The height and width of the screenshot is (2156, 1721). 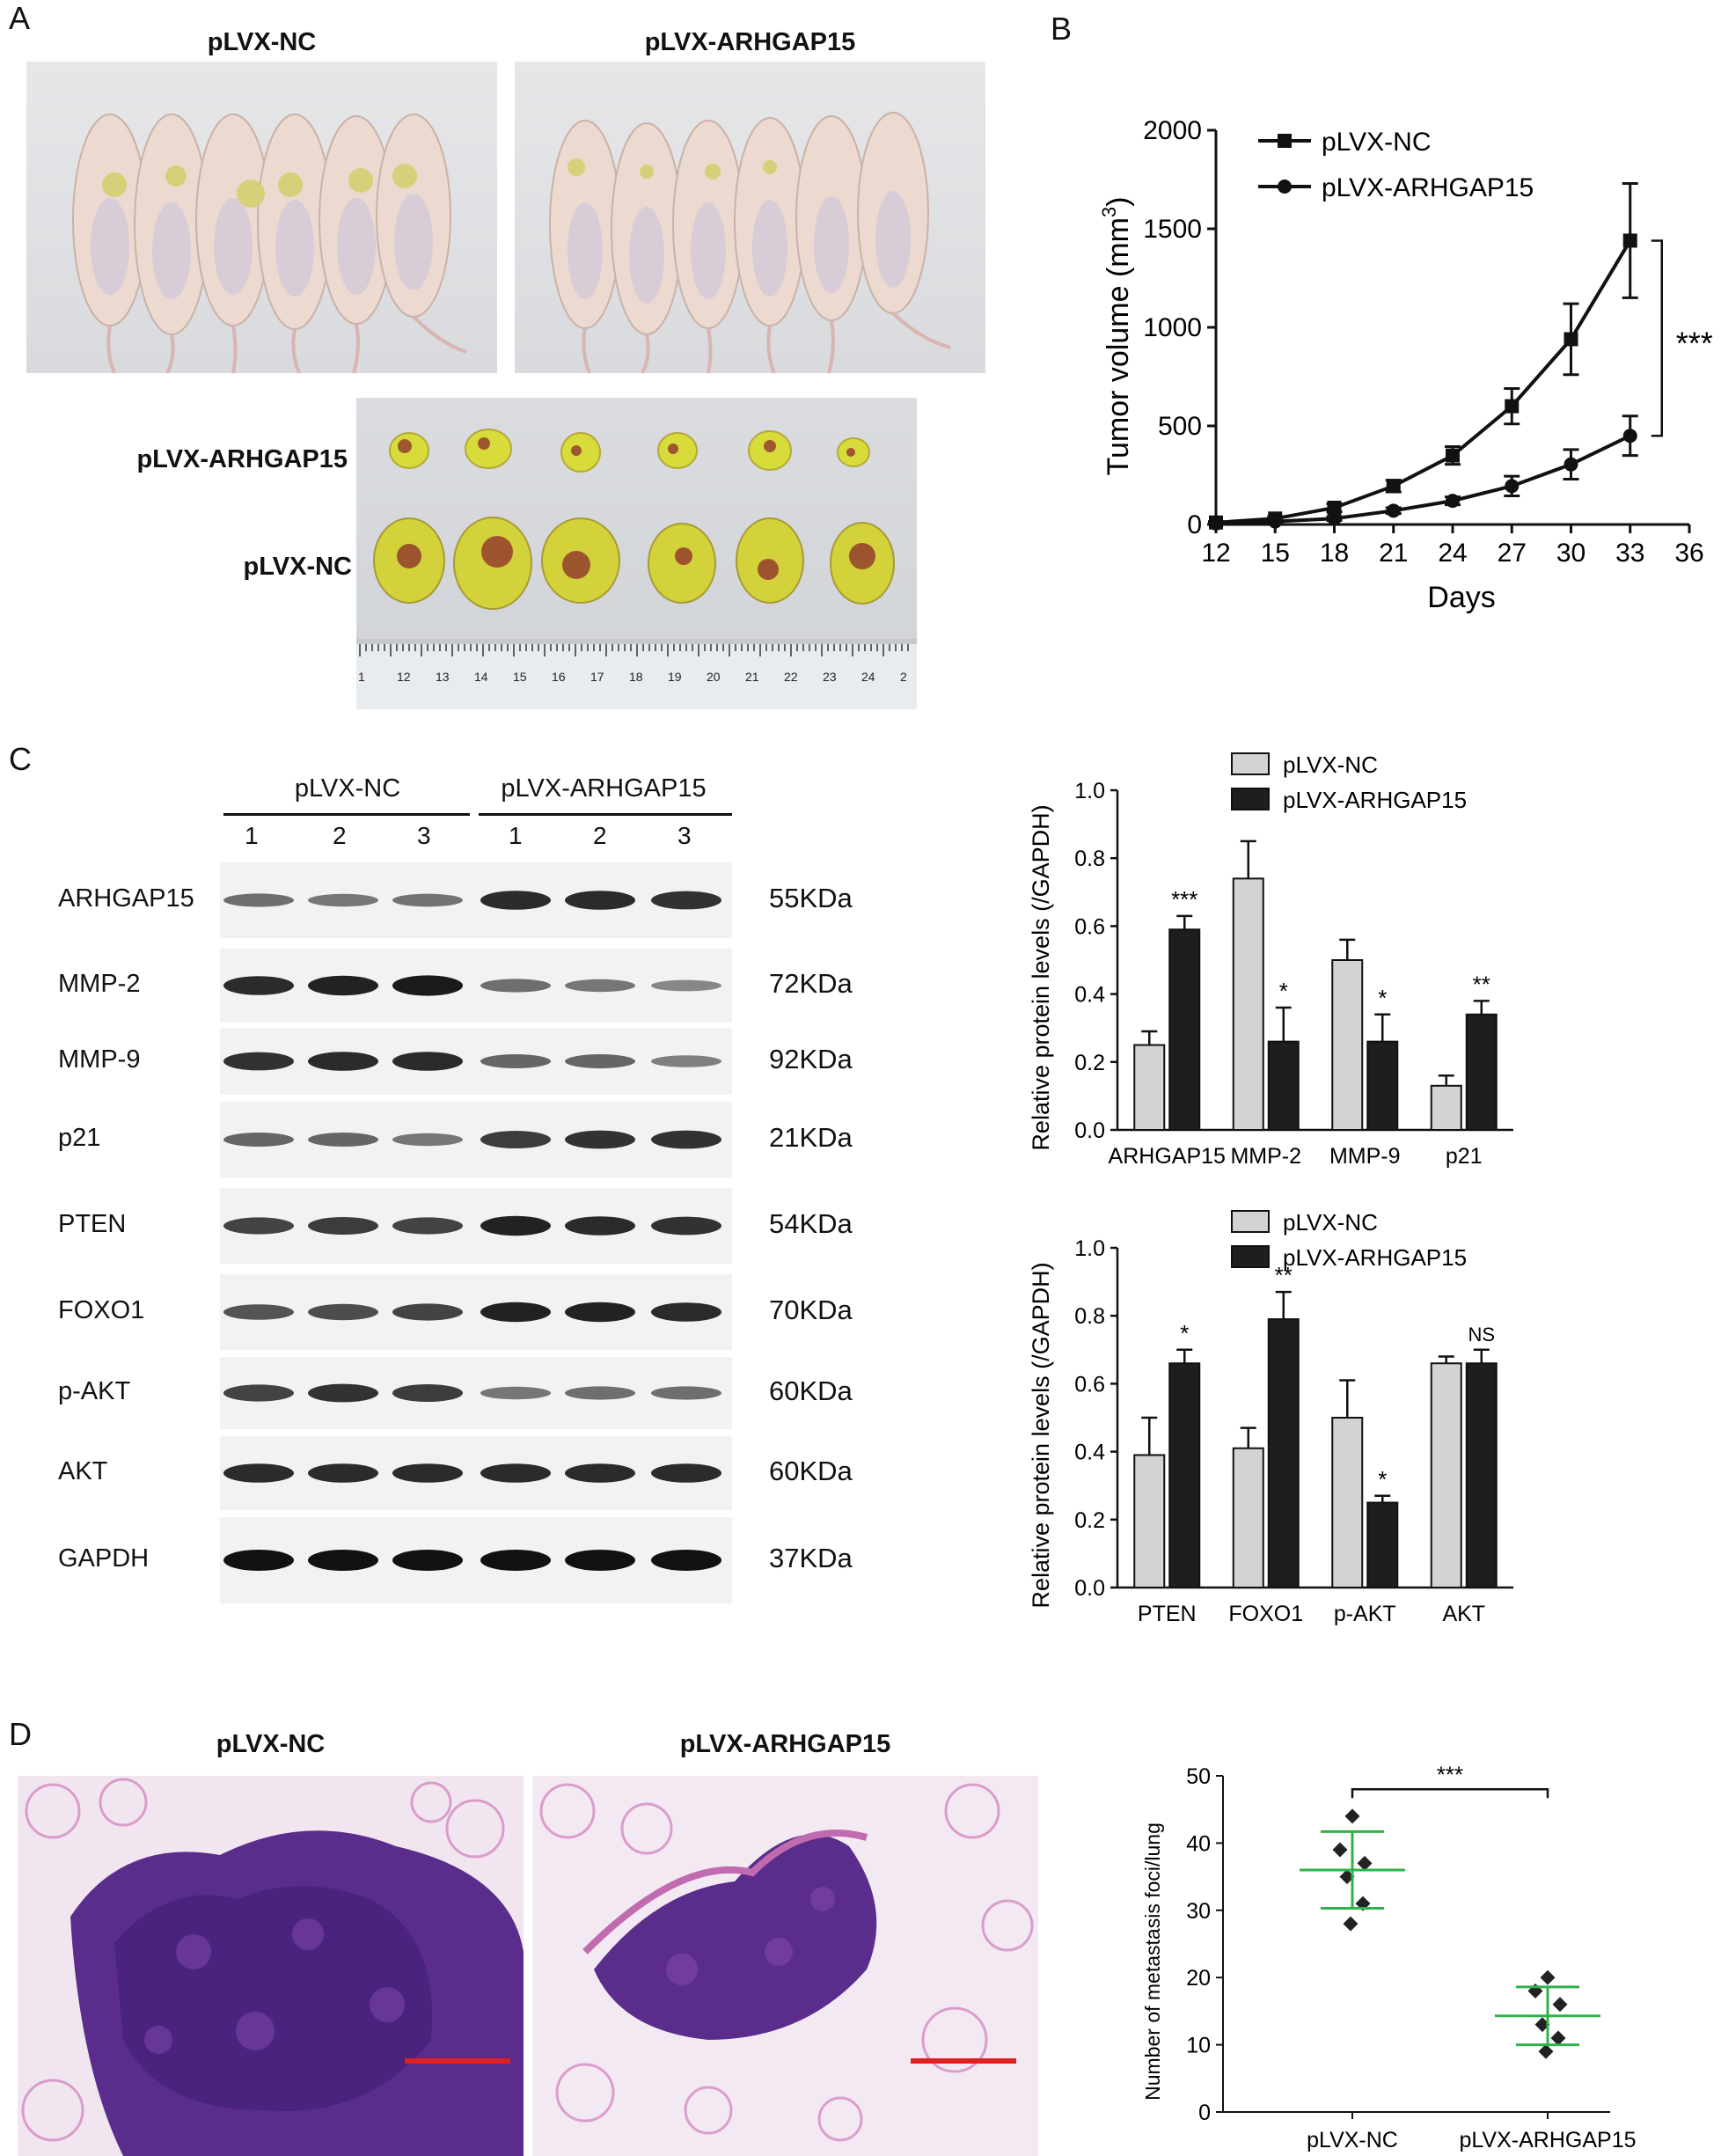 What do you see at coordinates (811, 898) in the screenshot?
I see `blot-kda-label: 55KDa` at bounding box center [811, 898].